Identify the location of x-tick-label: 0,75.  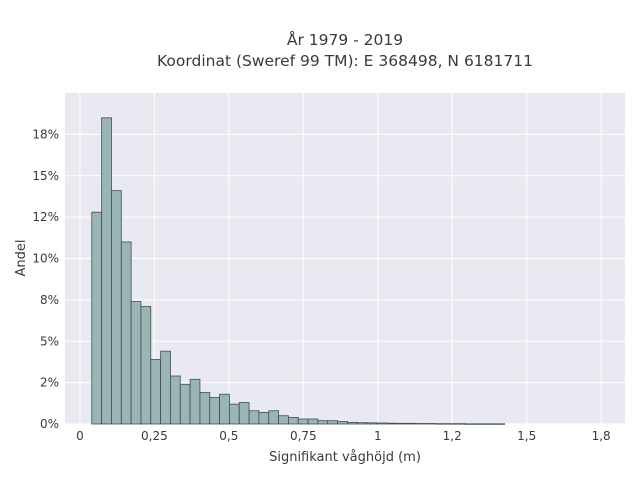
(303, 436).